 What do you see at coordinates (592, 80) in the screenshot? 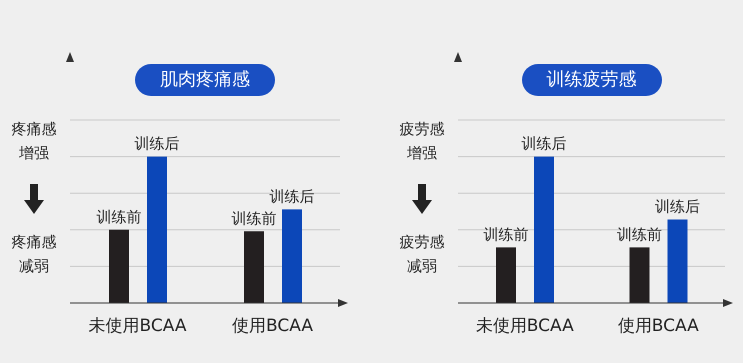
I see `chart-title: 训练疲劳感` at bounding box center [592, 80].